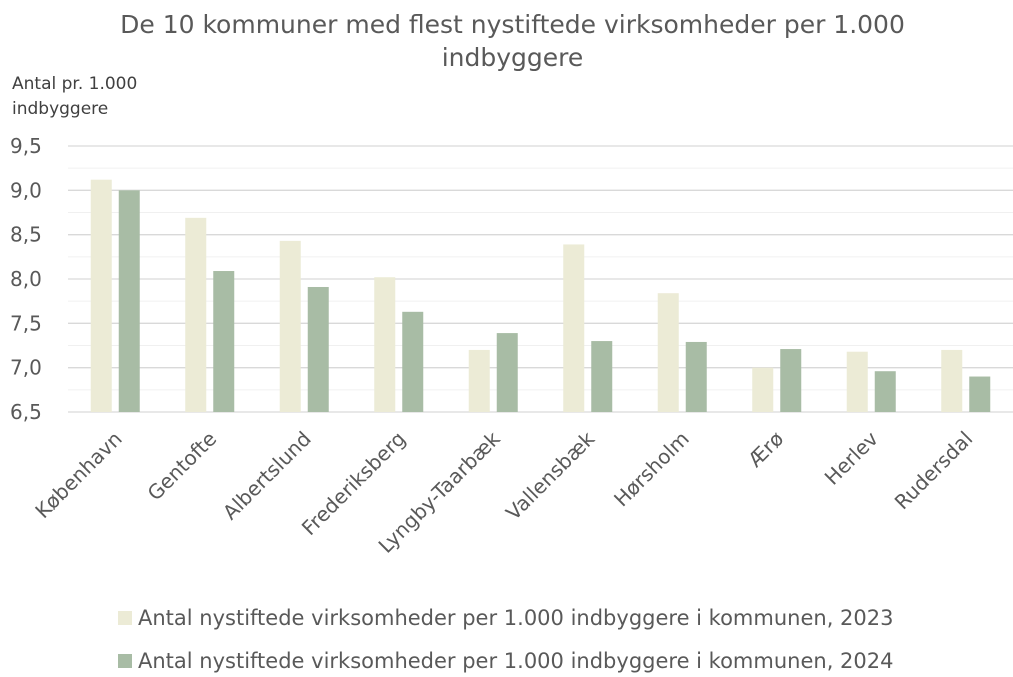  I want to click on x-tick-label: Hørsholm, so click(651, 469).